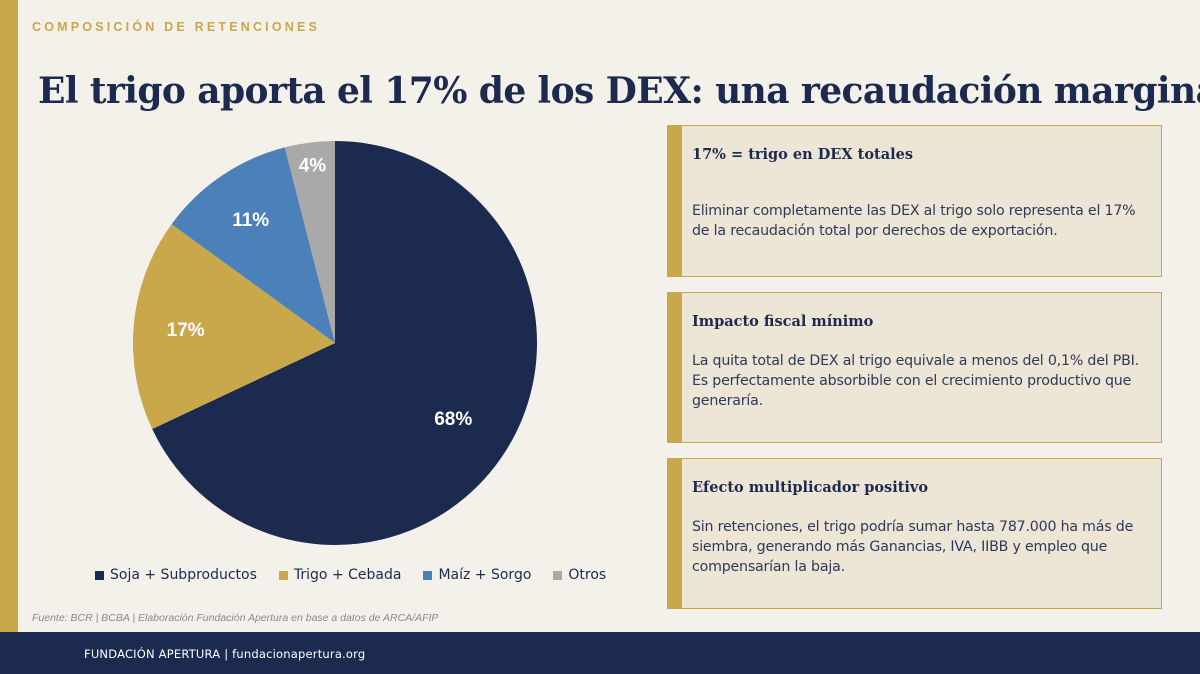  Describe the element at coordinates (485, 575) in the screenshot. I see `legend-label: Maíz + Sorgo` at that location.